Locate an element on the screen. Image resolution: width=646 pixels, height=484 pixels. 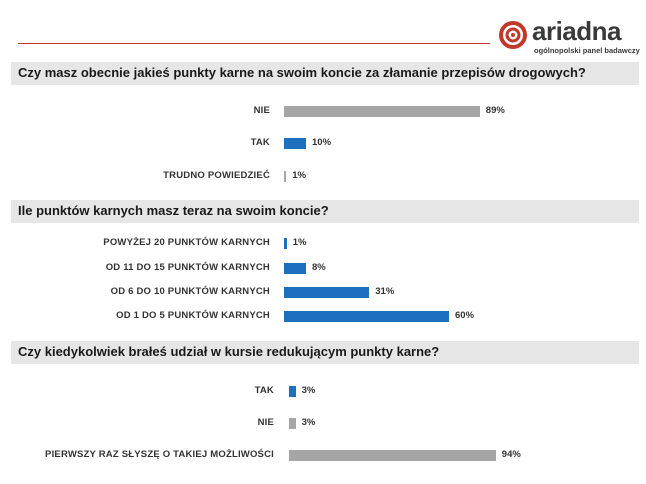
logo-tagline: ogólnopolski panel badawczy is located at coordinates (587, 50).